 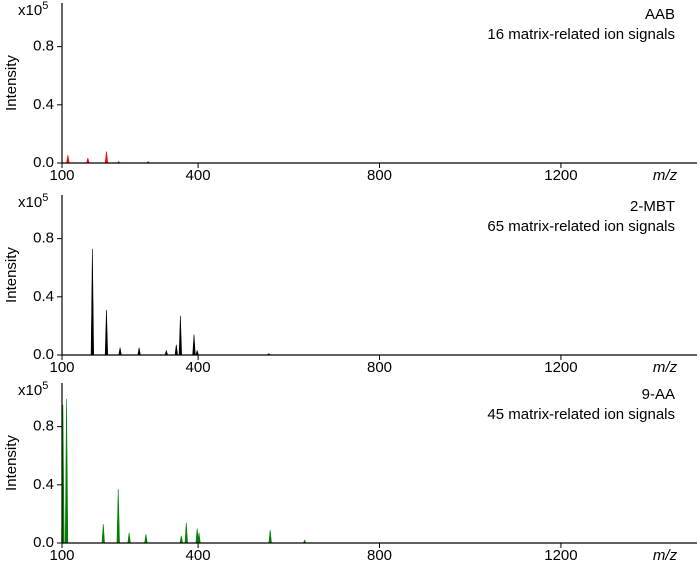 What do you see at coordinates (581, 226) in the screenshot?
I see `panel-subtitle: 65 matrix-related ion signals` at bounding box center [581, 226].